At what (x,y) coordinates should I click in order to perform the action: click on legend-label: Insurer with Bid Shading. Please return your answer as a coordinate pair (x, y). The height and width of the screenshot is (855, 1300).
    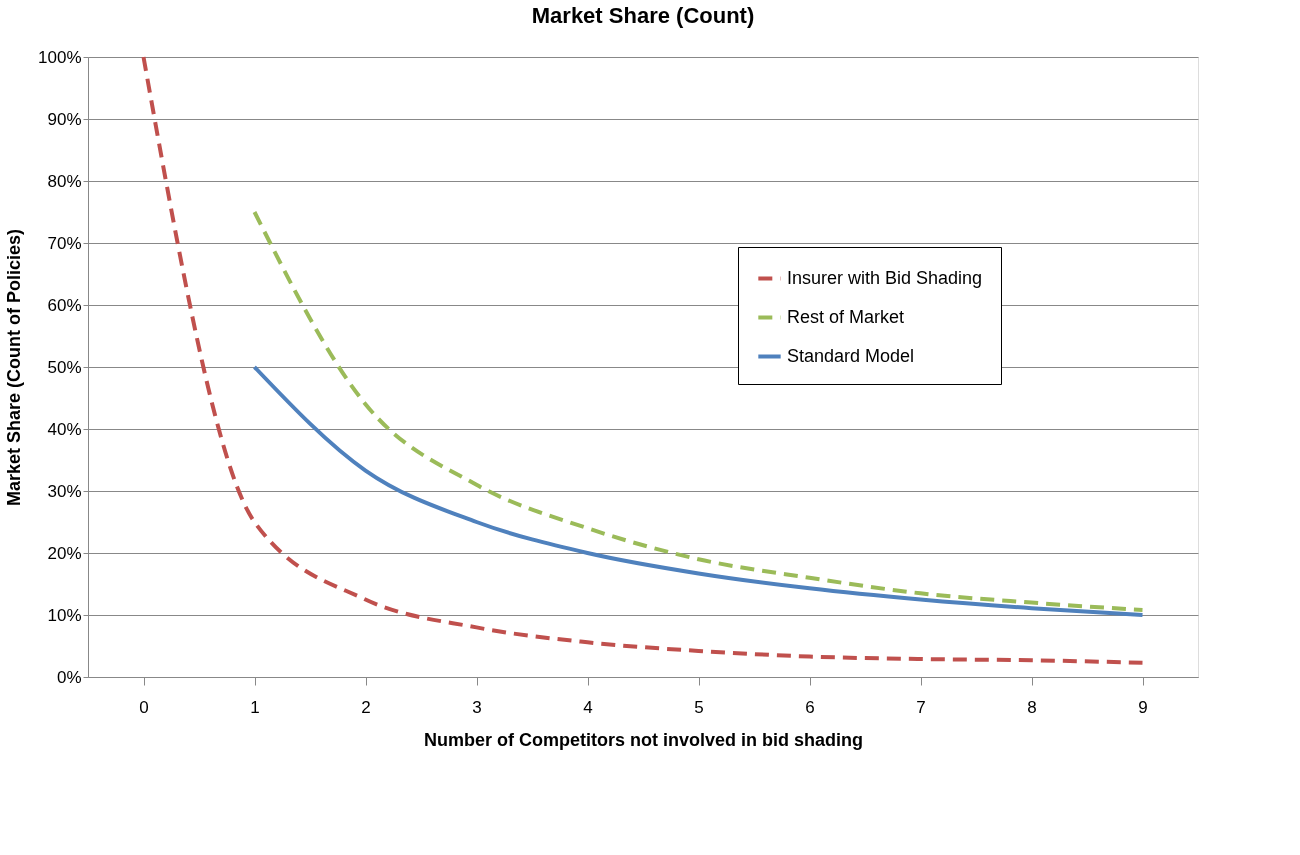
    Looking at the image, I should click on (885, 277).